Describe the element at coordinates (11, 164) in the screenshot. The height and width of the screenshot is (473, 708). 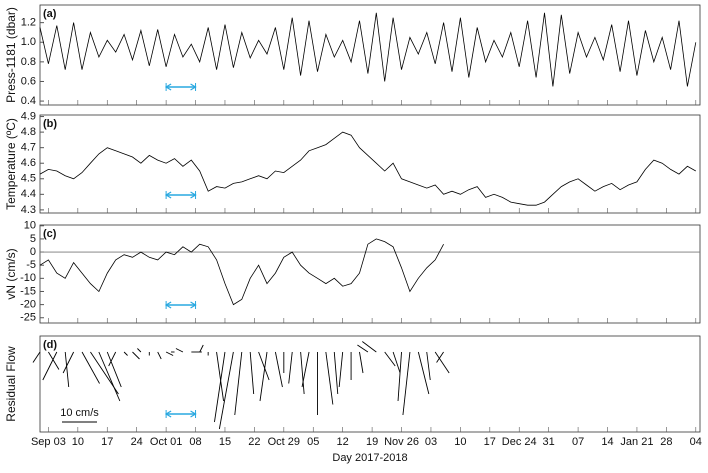
I see `y-axis-label: Temperature (ºC)` at that location.